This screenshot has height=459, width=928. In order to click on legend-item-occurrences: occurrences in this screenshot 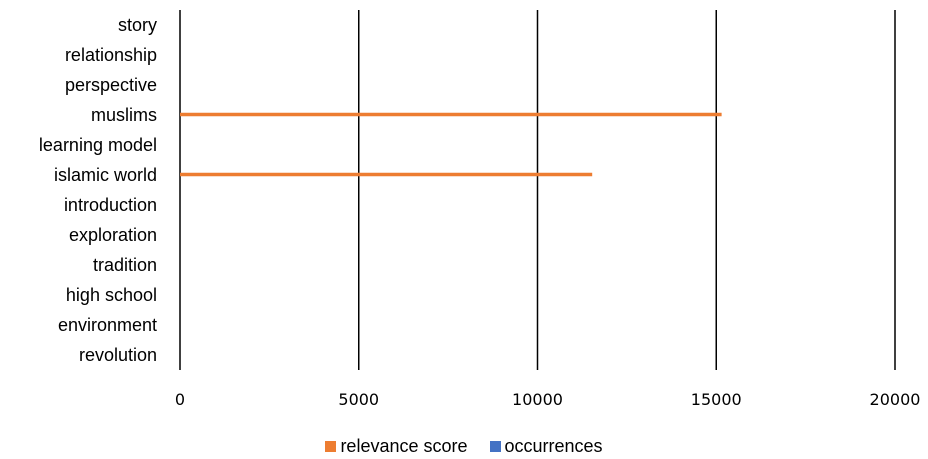, I will do `click(546, 446)`.